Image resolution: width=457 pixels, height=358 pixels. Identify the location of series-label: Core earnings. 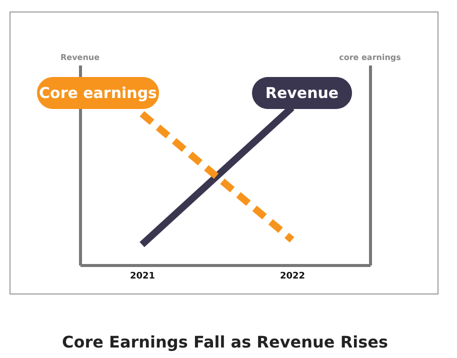
(98, 93).